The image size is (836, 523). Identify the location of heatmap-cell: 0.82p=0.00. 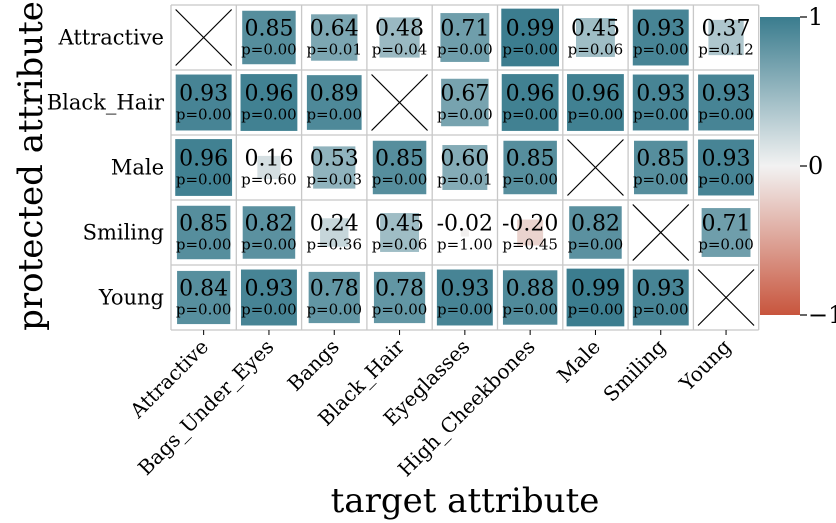
(269, 232).